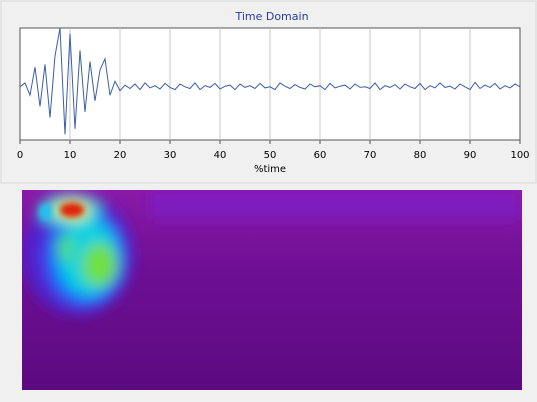 The width and height of the screenshot is (537, 402). I want to click on x-tick-label: 70, so click(370, 155).